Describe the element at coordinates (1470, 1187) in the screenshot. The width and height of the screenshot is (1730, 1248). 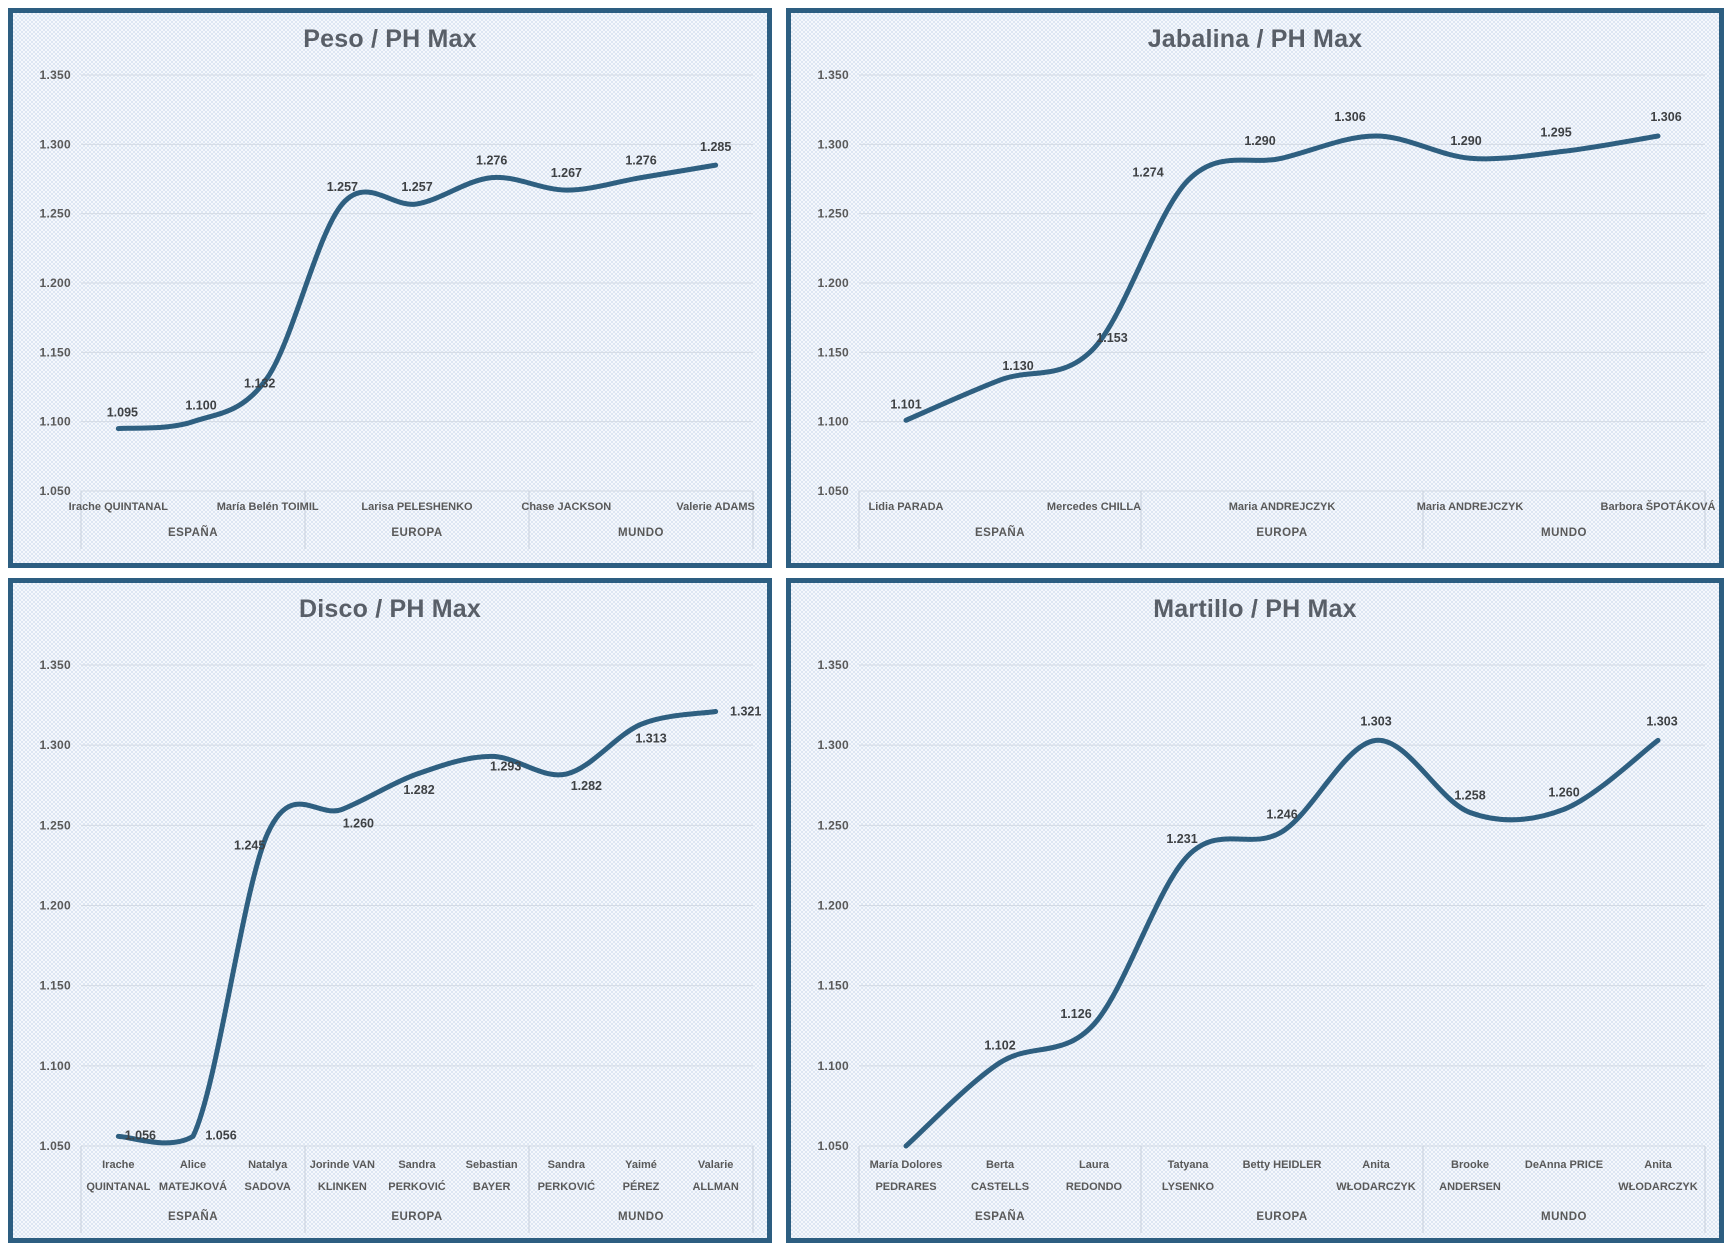
I see `x-category-label: ANDERSEN` at that location.